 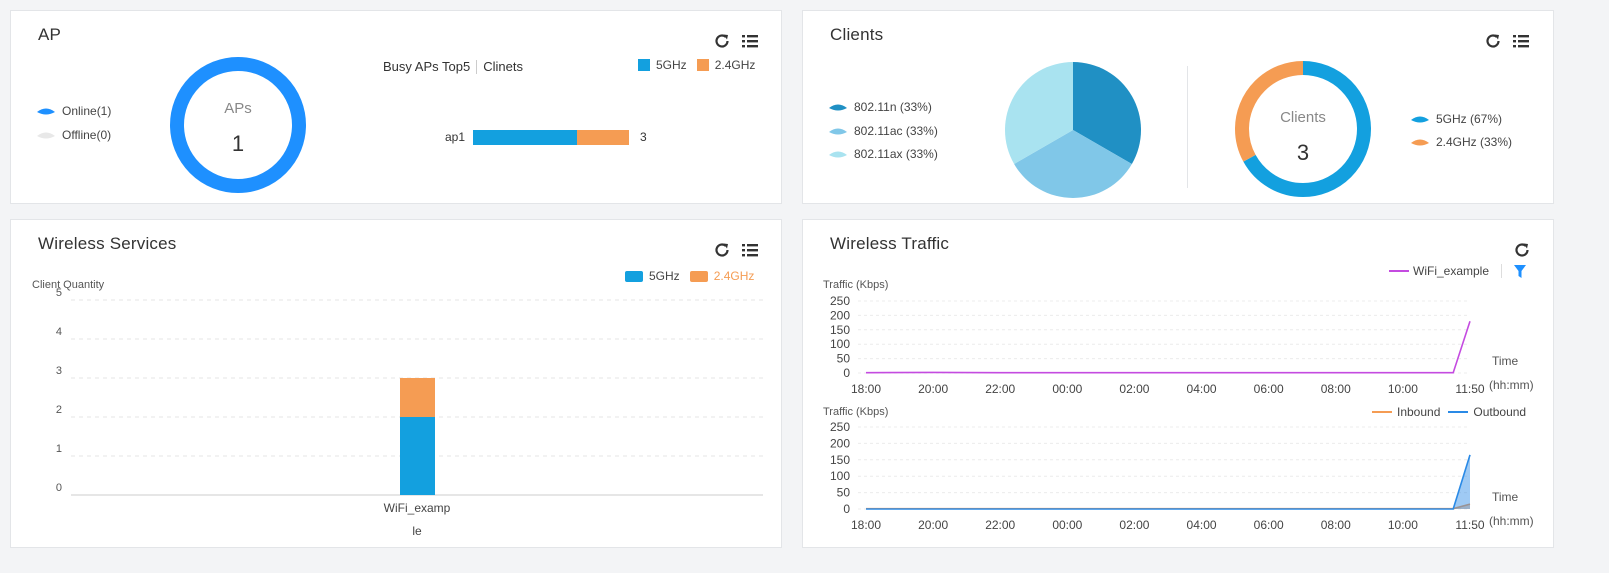 What do you see at coordinates (1500, 412) in the screenshot?
I see `outbound-legend-label: Outbound` at bounding box center [1500, 412].